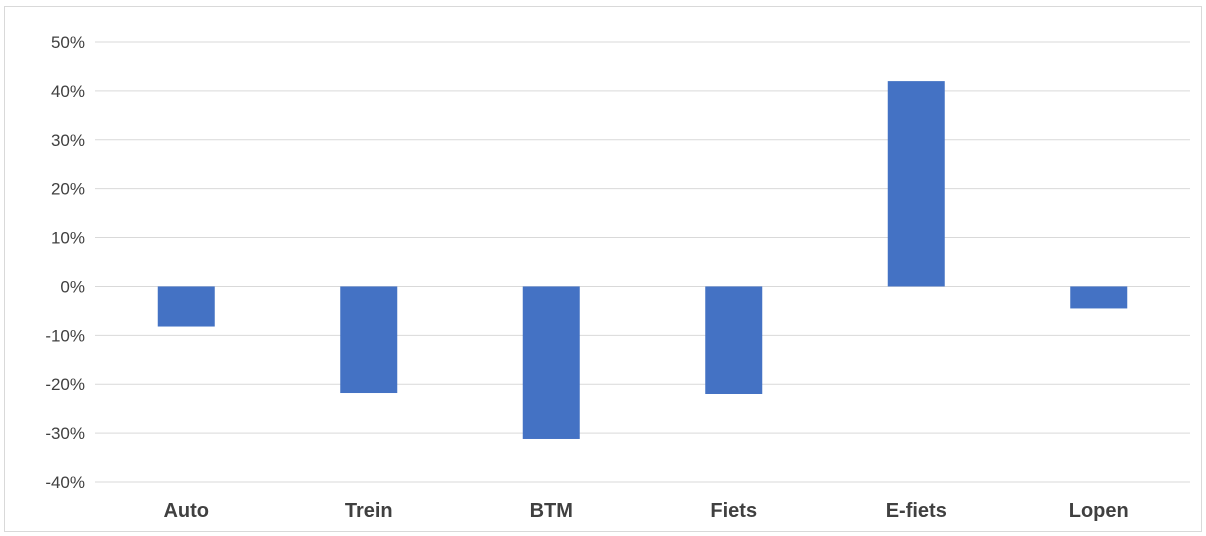 The height and width of the screenshot is (536, 1206). What do you see at coordinates (369, 340) in the screenshot?
I see `bar-trein` at bounding box center [369, 340].